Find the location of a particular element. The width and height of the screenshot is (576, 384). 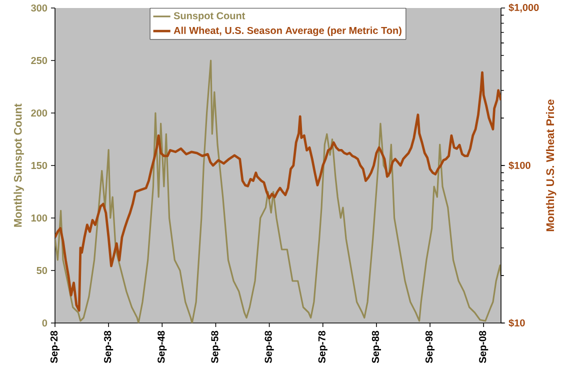

y2-tick-label: $100 is located at coordinates (519, 165).